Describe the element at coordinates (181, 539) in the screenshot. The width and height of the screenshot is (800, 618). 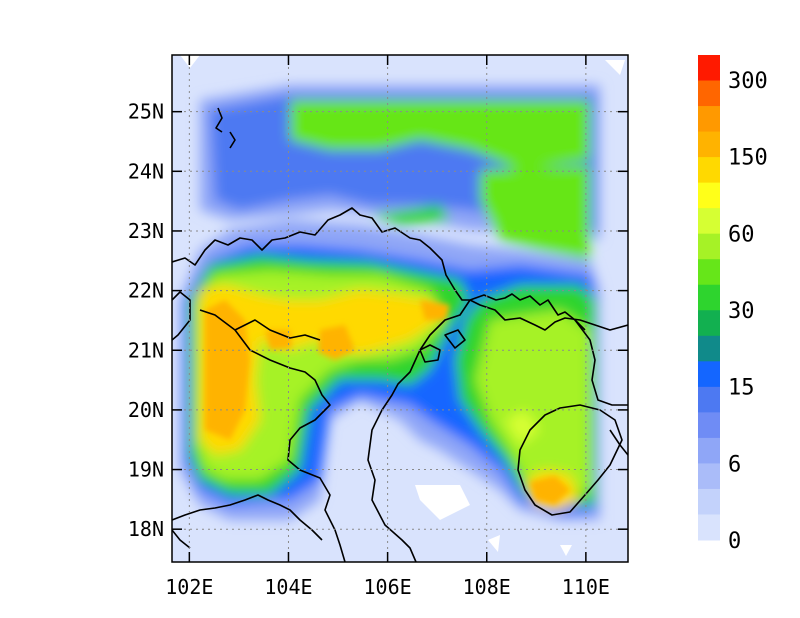
I see `southwest-border` at that location.